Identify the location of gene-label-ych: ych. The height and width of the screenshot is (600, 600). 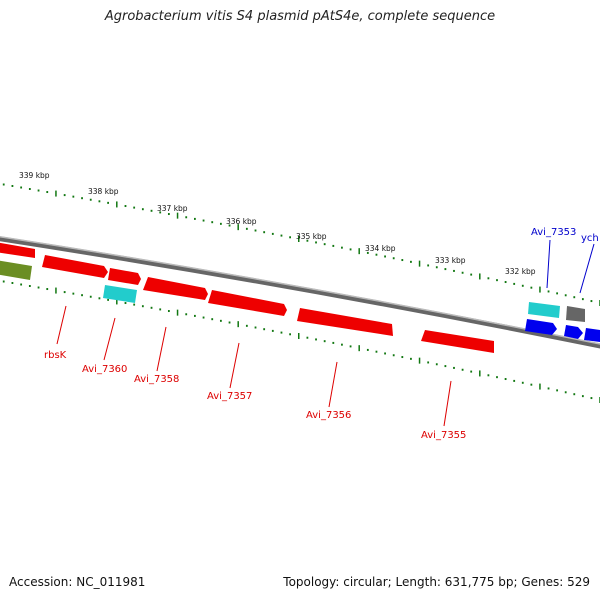
(590, 238).